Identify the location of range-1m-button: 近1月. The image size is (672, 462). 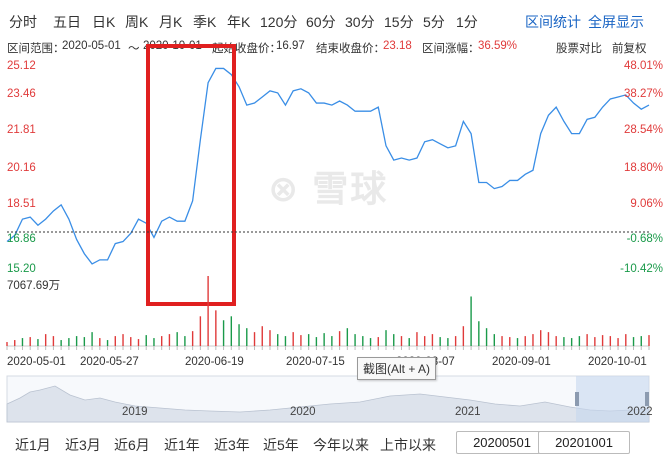
(33, 445).